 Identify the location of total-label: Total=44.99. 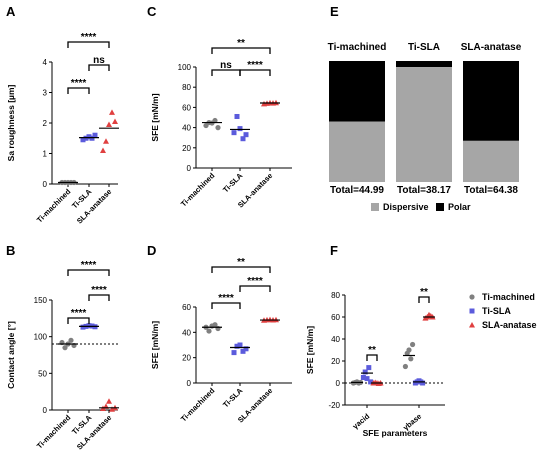
(357, 190).